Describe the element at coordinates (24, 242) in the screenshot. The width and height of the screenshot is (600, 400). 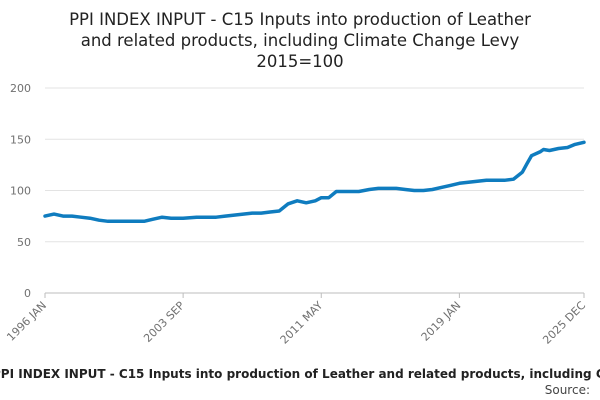
I see `y-tick-label: 50` at that location.